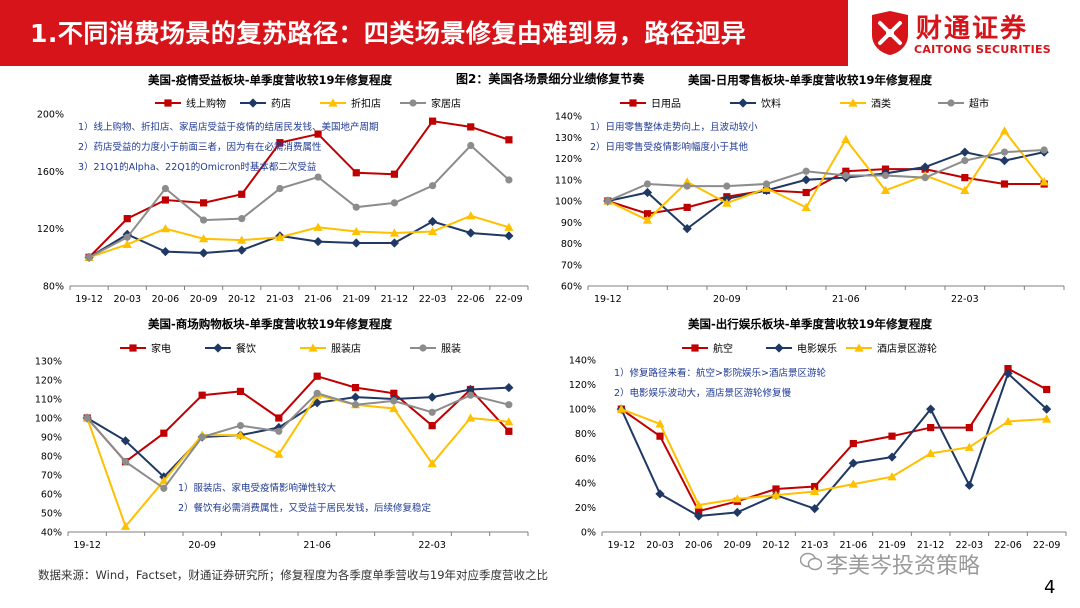  I want to click on series-line-服装, so click(298, 441).